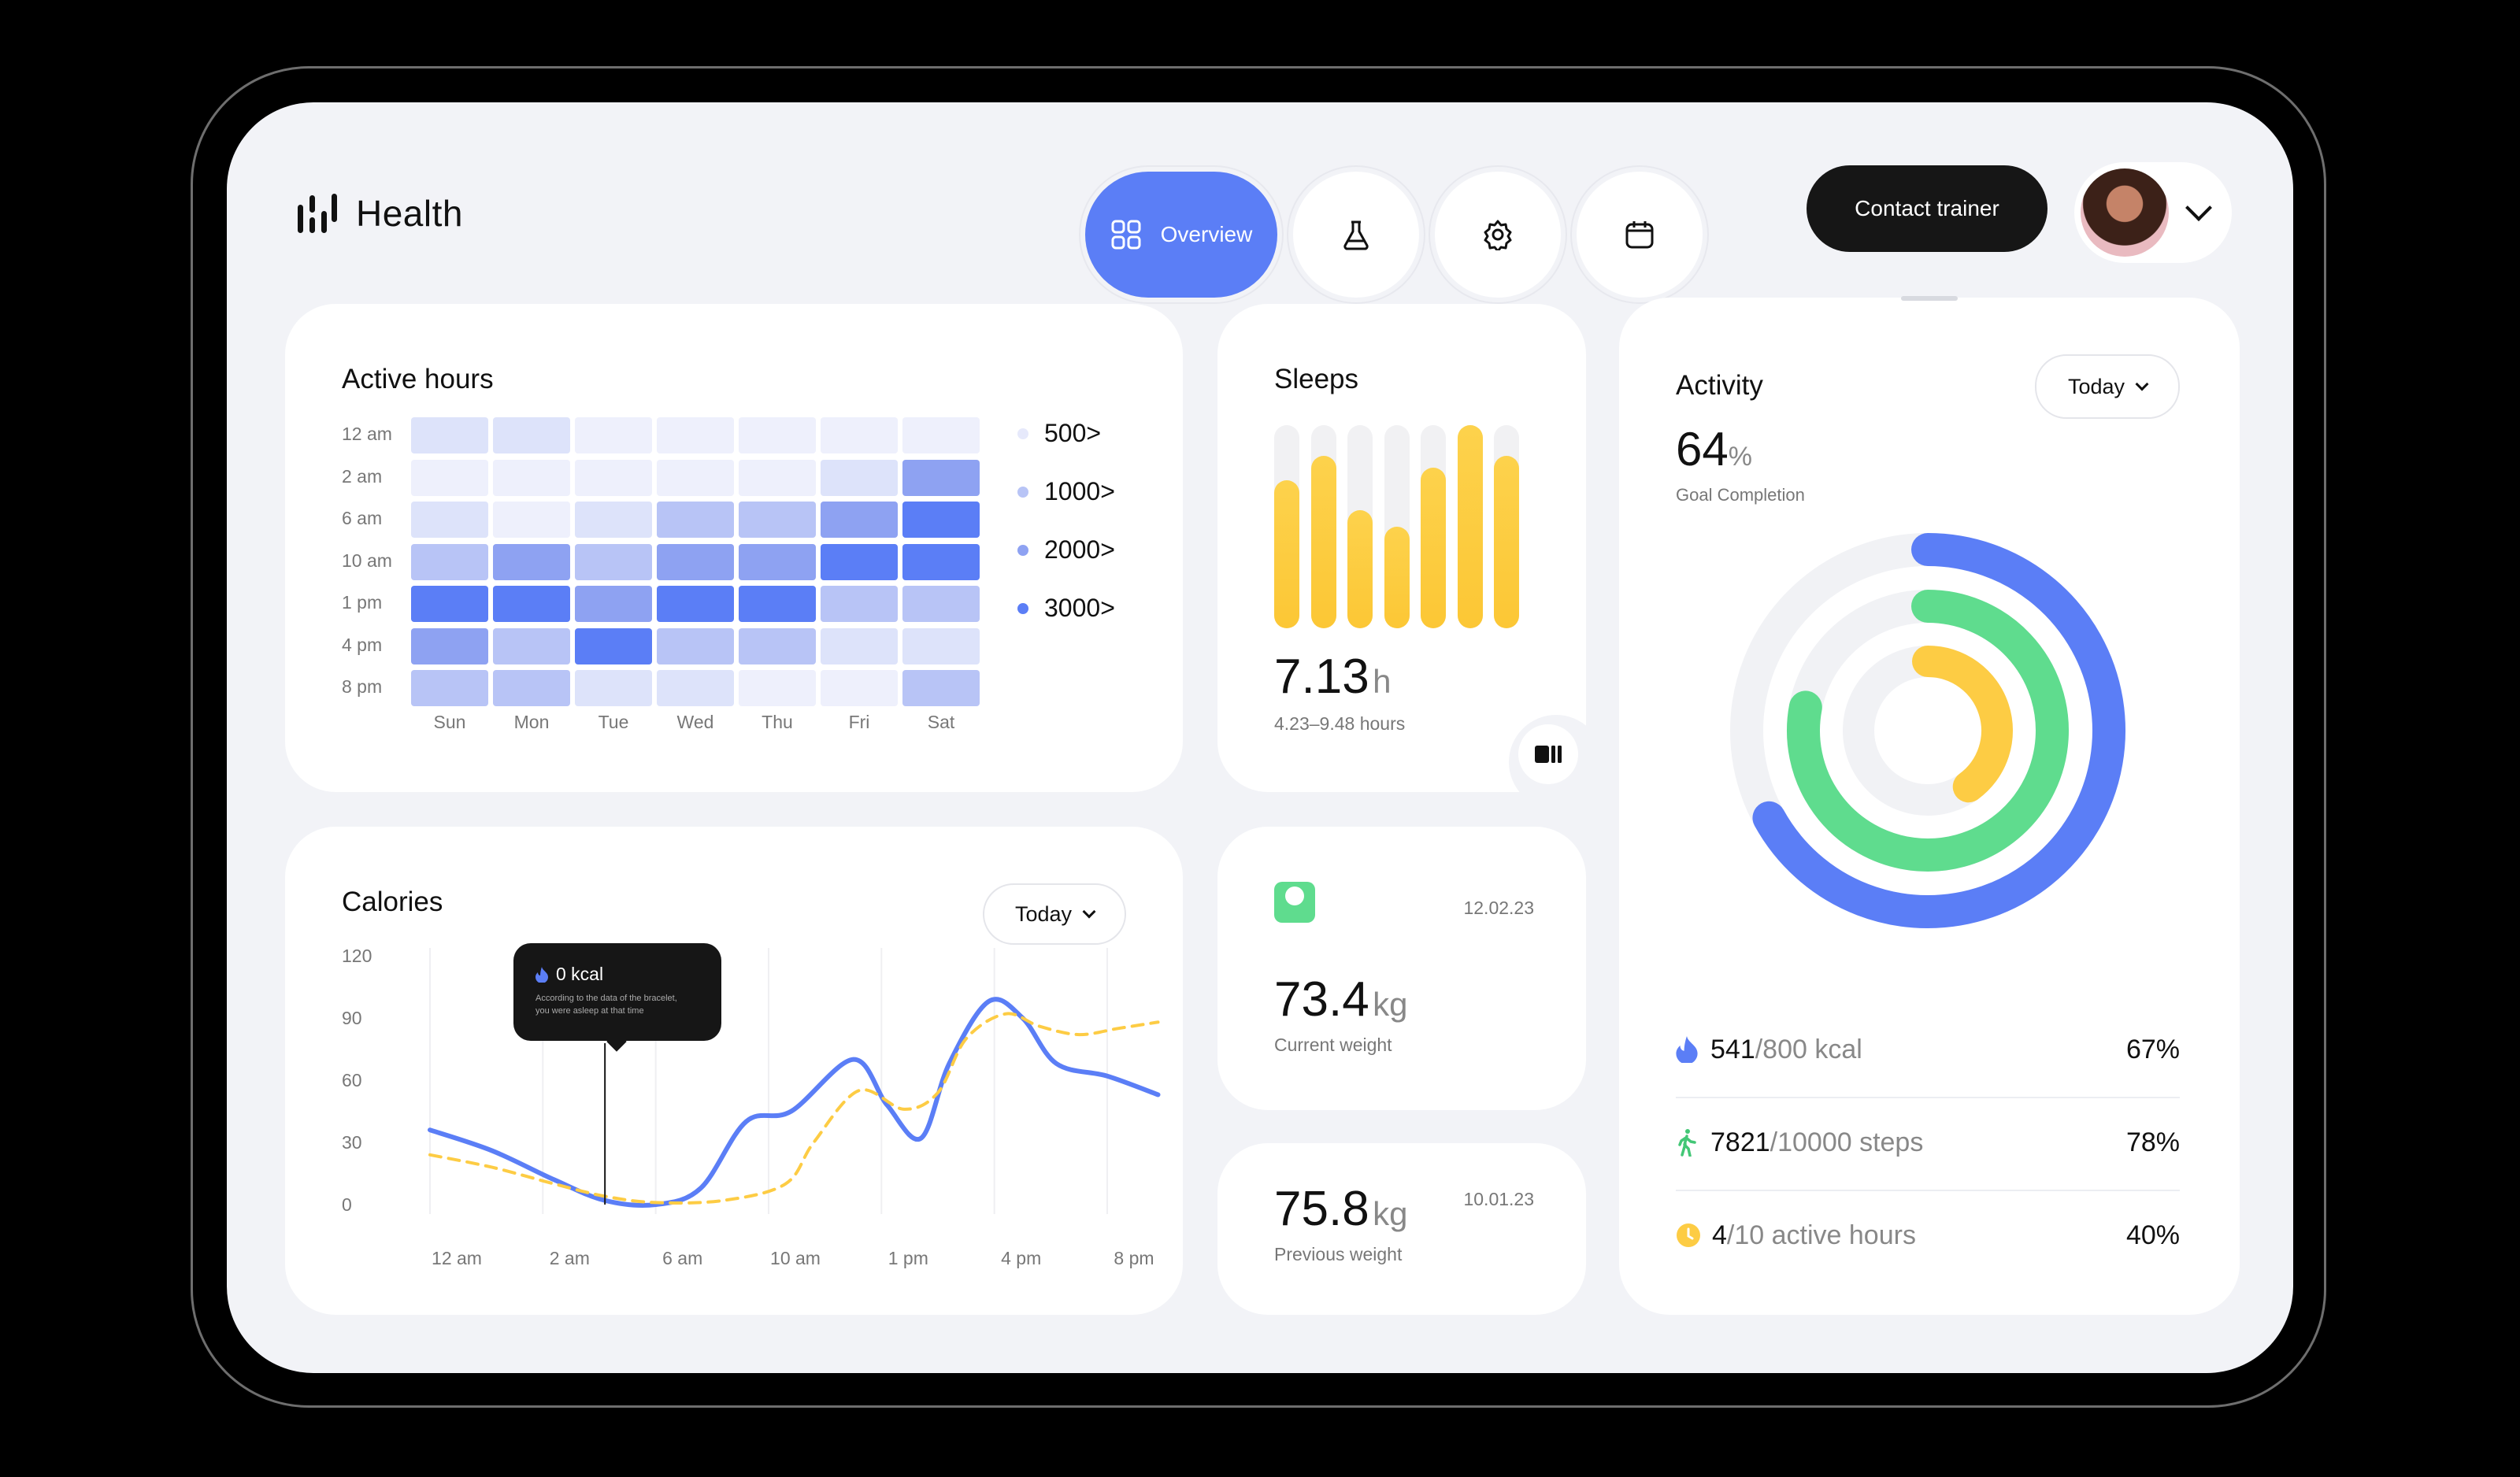  I want to click on card-title: Activity, so click(1719, 385).